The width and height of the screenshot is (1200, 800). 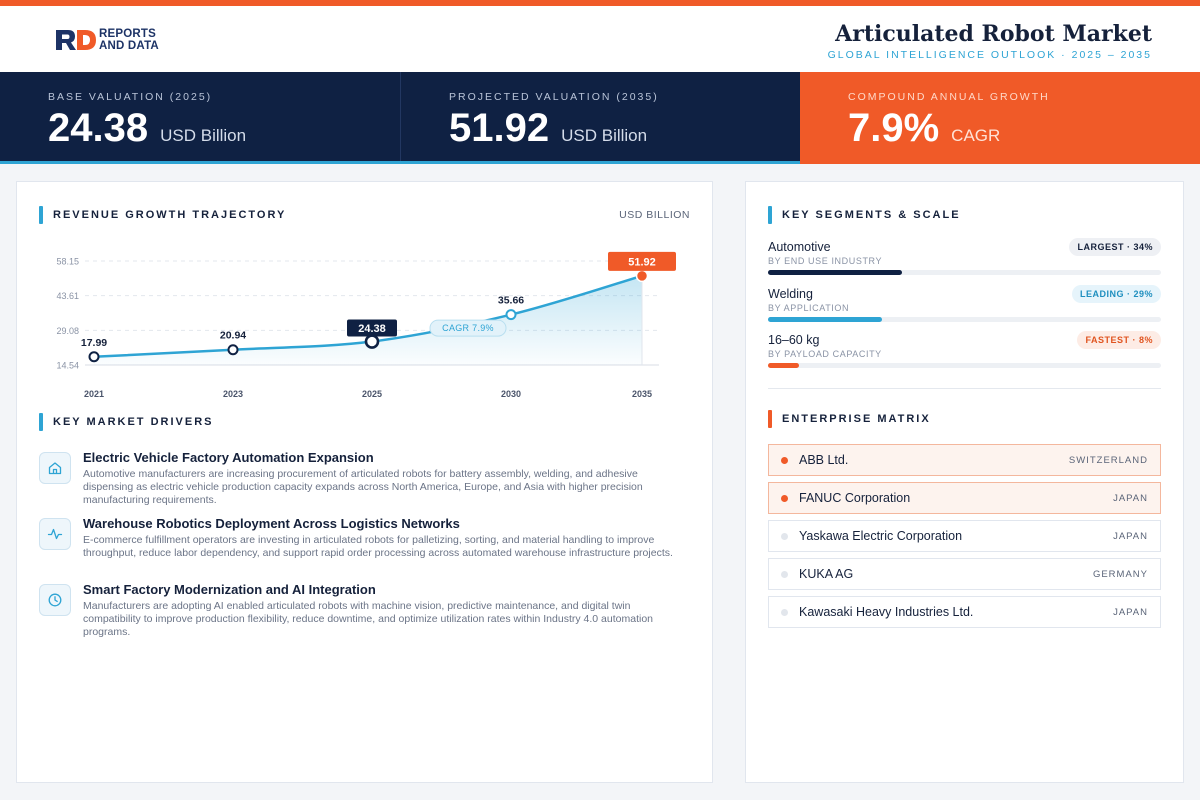 I want to click on segments-title-text: KEY SEGMENTS & SCALE, so click(x=871, y=215).